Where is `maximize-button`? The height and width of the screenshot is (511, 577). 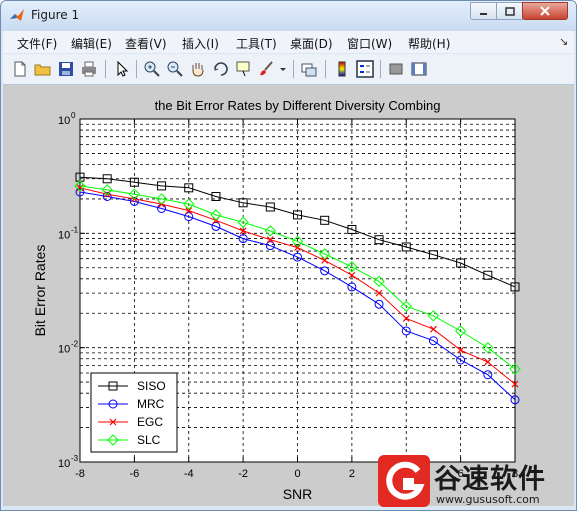
maximize-button is located at coordinates (509, 11).